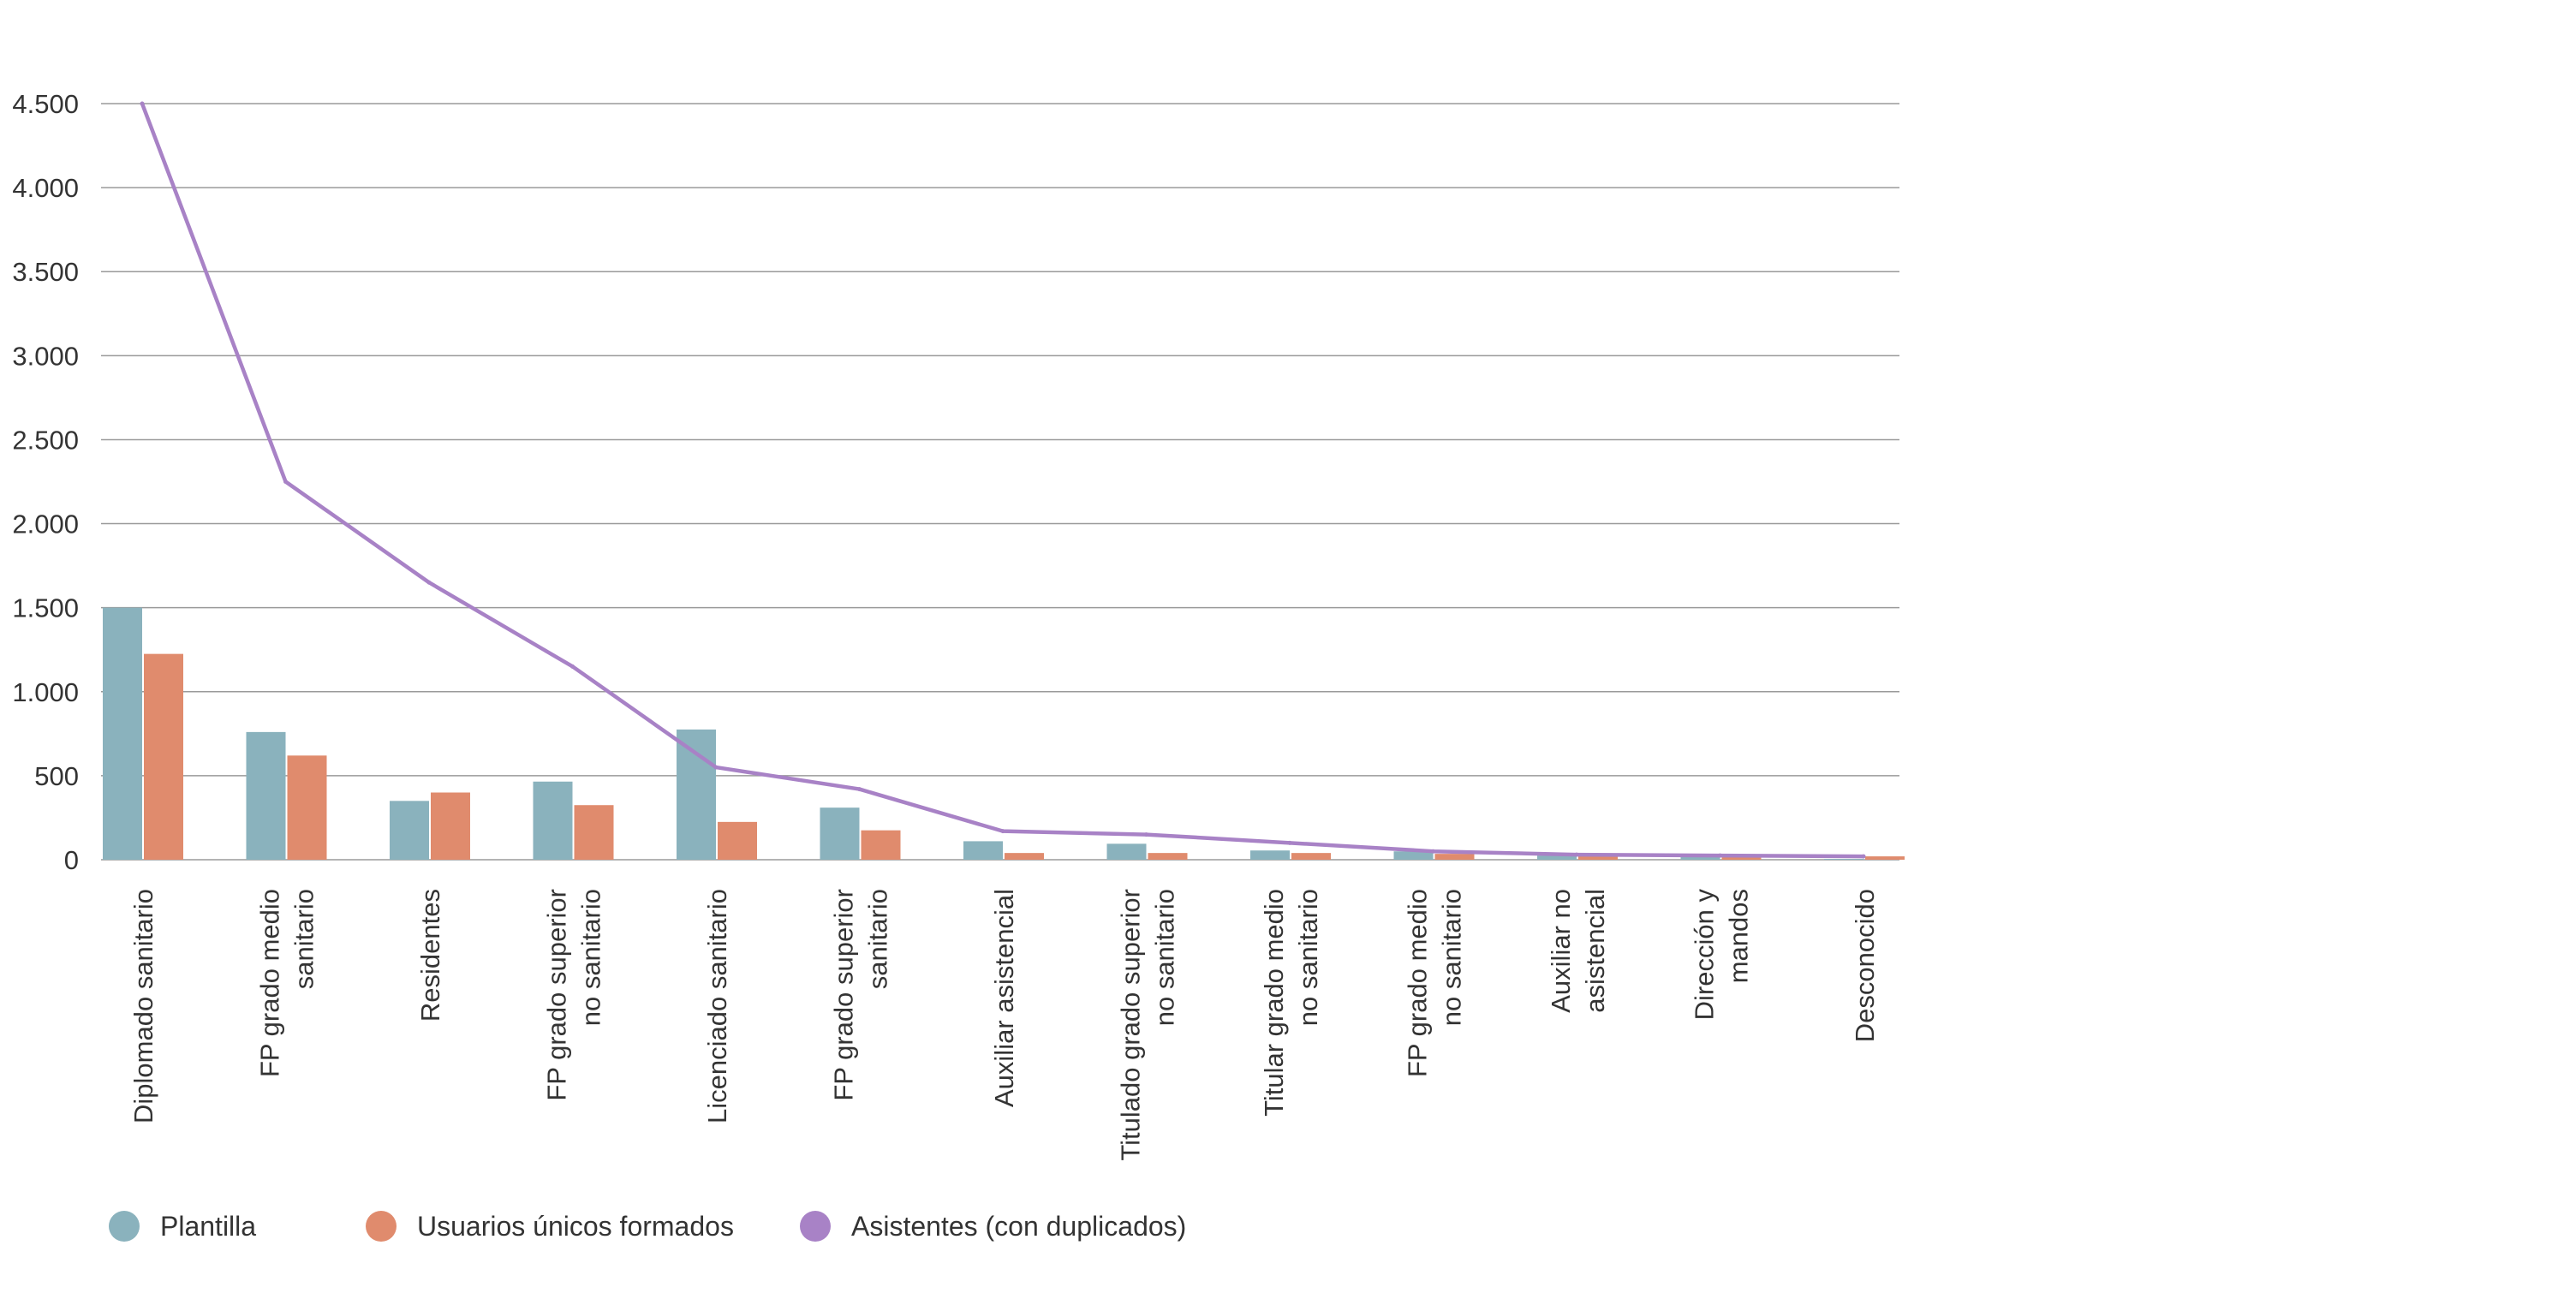 The height and width of the screenshot is (1299, 2576). Describe the element at coordinates (287, 983) in the screenshot. I see `x-tick-label-1: FP grado medio sanitario` at that location.